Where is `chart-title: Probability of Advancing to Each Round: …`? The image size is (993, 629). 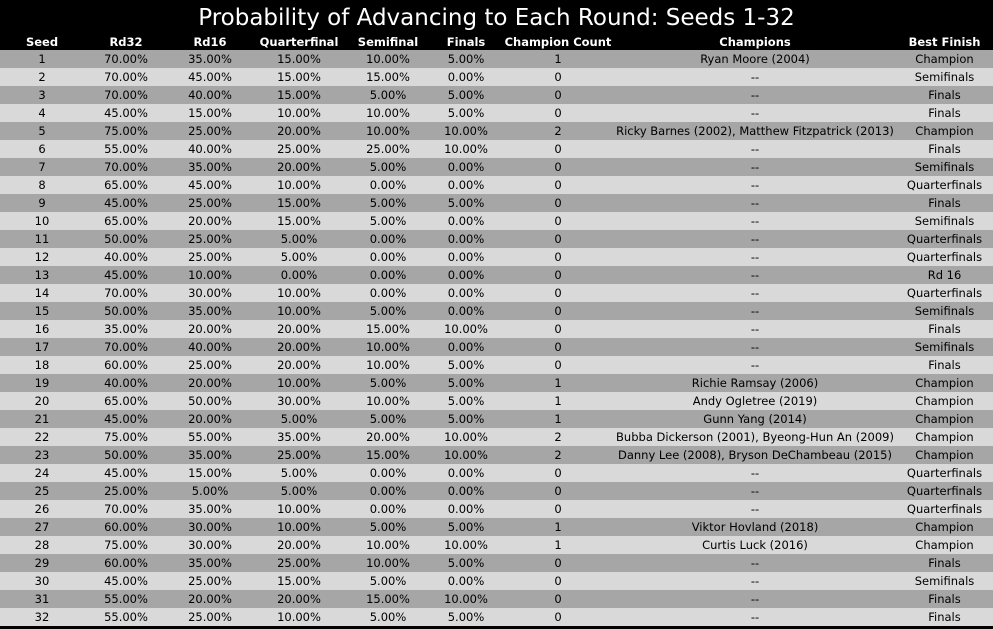 chart-title: Probability of Advancing to Each Round: … is located at coordinates (496, 18).